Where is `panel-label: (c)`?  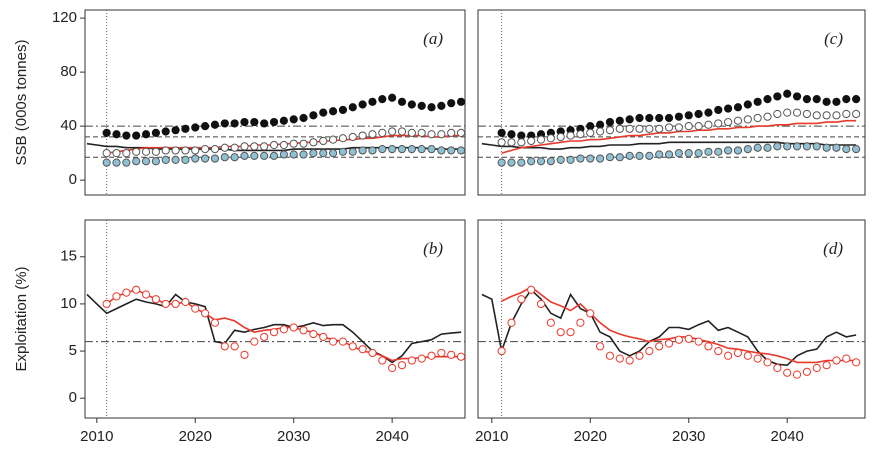
panel-label: (c) is located at coordinates (833, 38).